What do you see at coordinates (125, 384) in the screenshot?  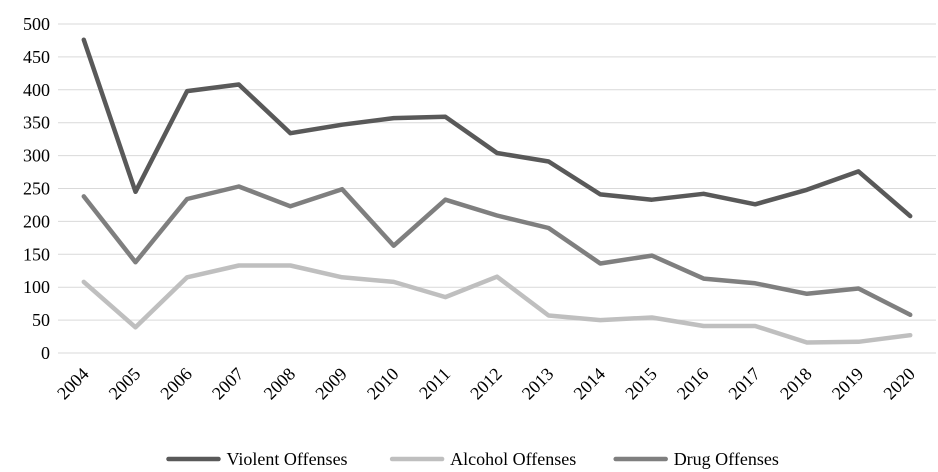 I see `x-tick-label: 2005` at bounding box center [125, 384].